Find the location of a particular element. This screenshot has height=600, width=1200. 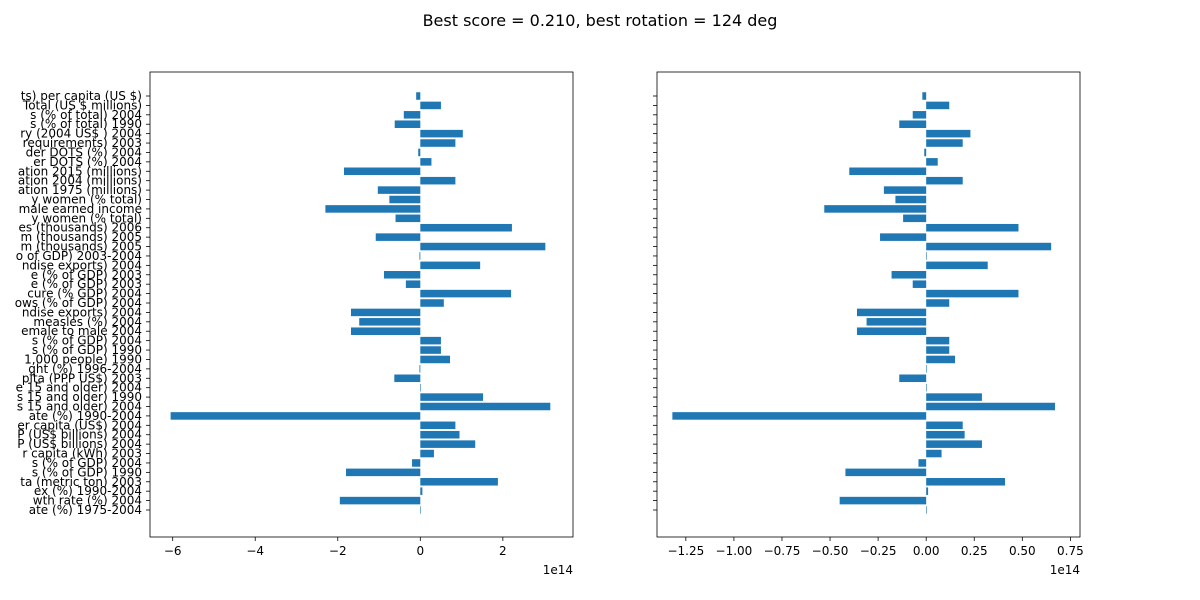

y-tick-label: s (% of total) 2004 is located at coordinates (86, 115).